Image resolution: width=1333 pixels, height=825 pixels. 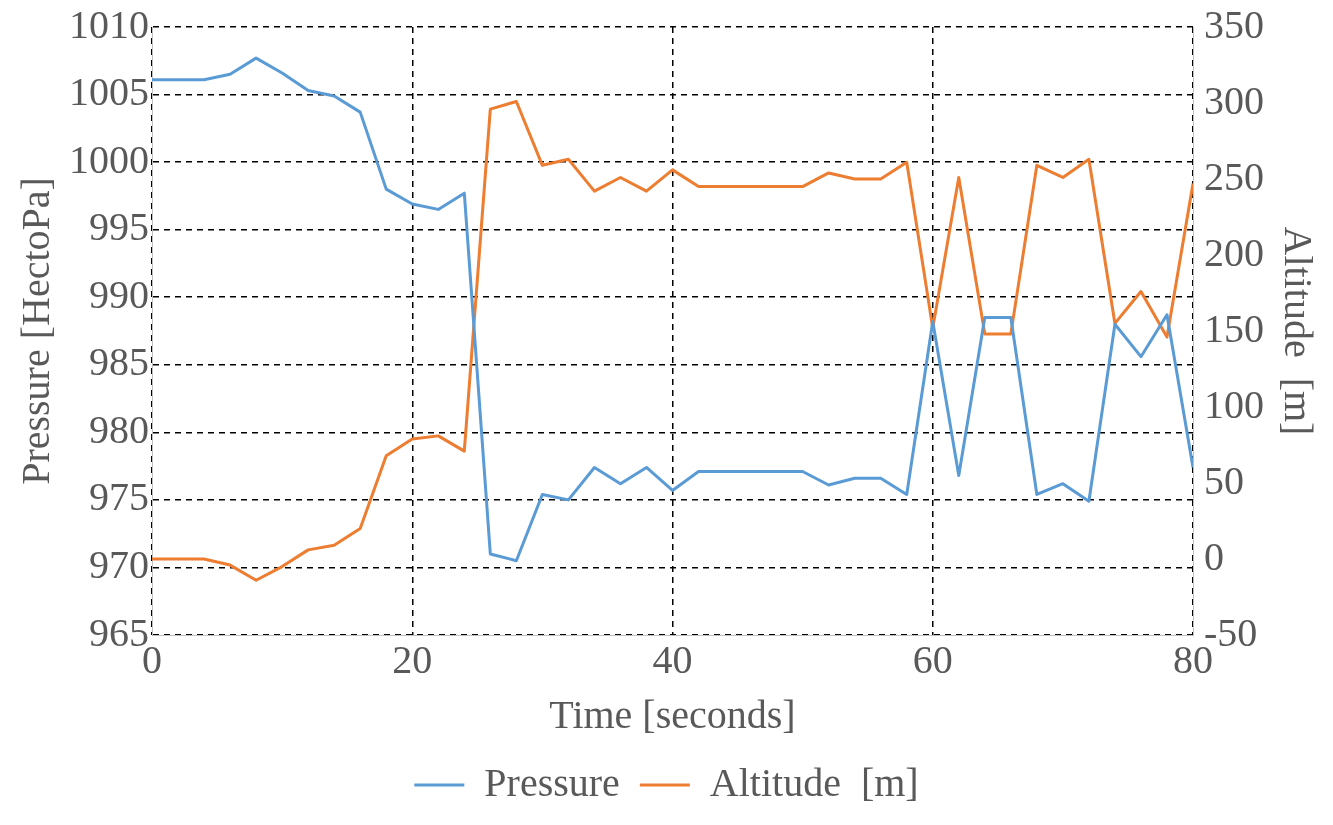 What do you see at coordinates (412, 659) in the screenshot?
I see `x-tick-label: 20` at bounding box center [412, 659].